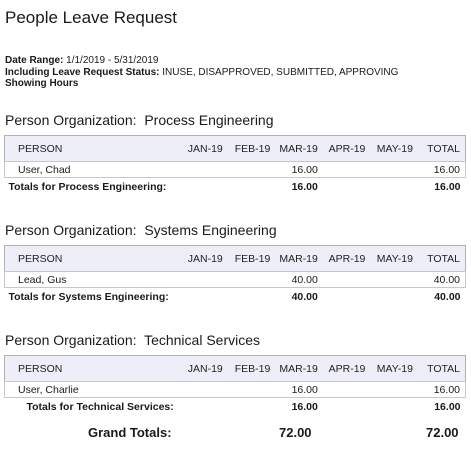 The width and height of the screenshot is (471, 456). I want to click on grand-totals-total: 72.00, so click(442, 432).